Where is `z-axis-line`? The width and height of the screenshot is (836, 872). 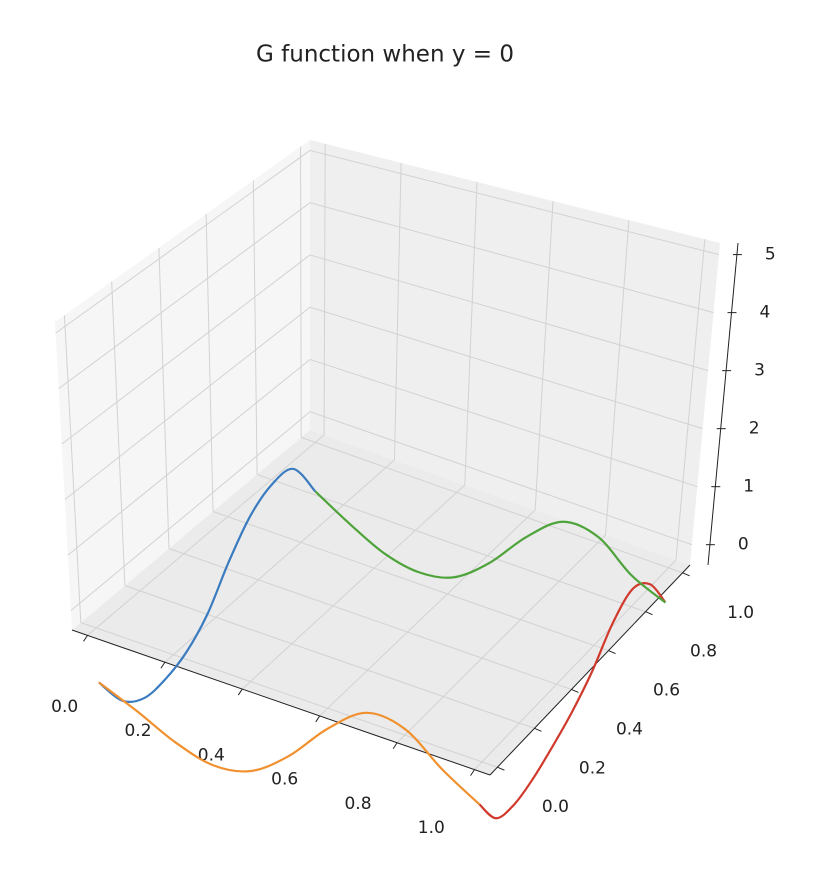 z-axis-line is located at coordinates (723, 404).